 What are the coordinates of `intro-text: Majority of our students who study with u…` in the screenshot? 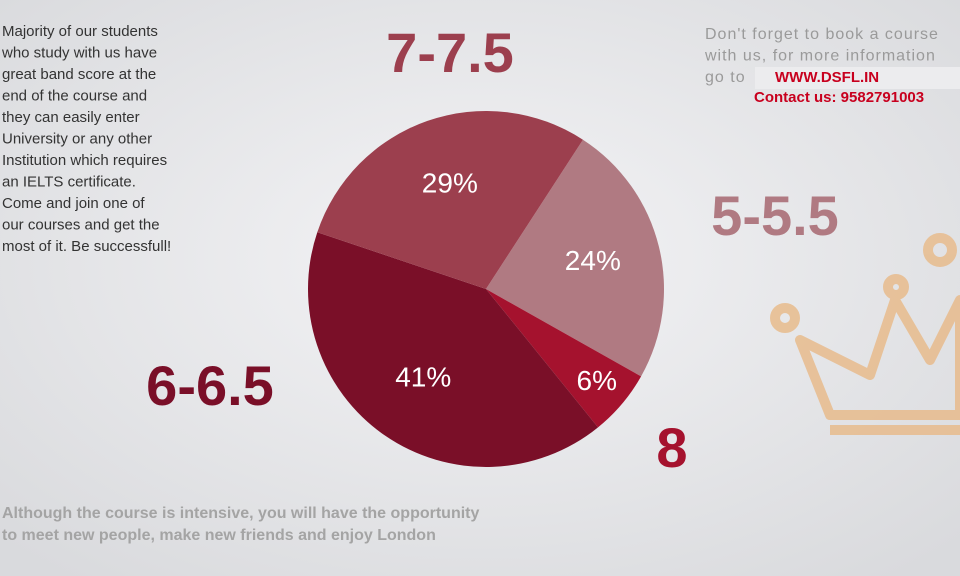 It's located at (86, 139).